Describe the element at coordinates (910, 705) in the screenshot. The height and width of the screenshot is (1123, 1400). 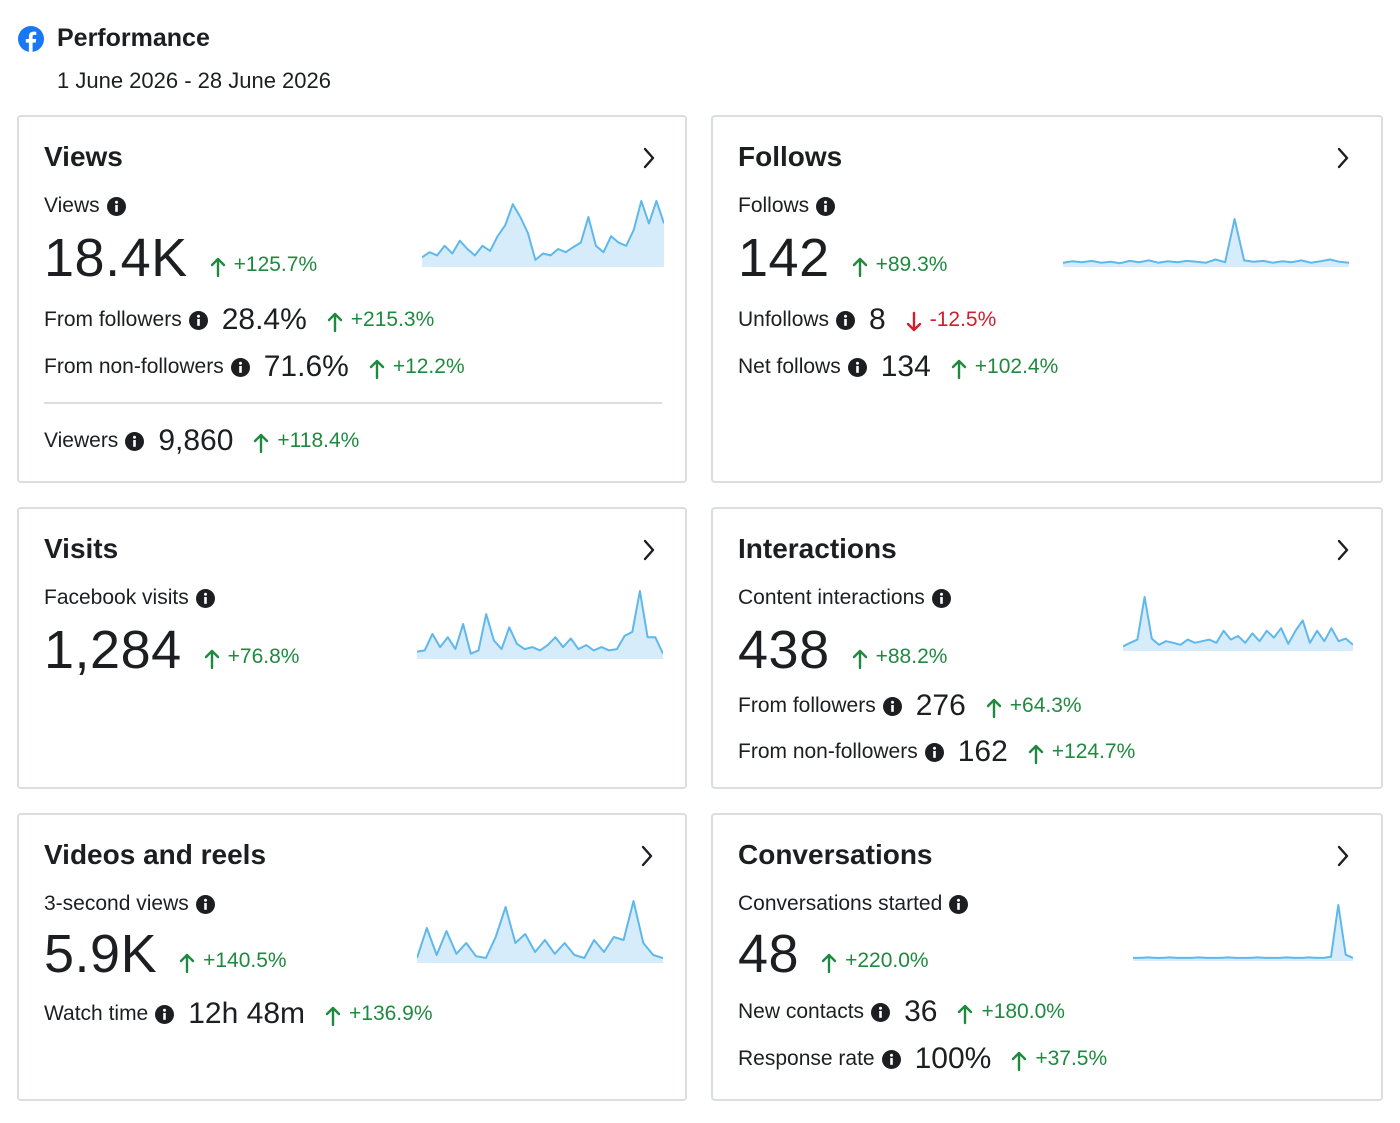
I see `interactions-from-followers-row: From followers 276 +64.3%` at that location.